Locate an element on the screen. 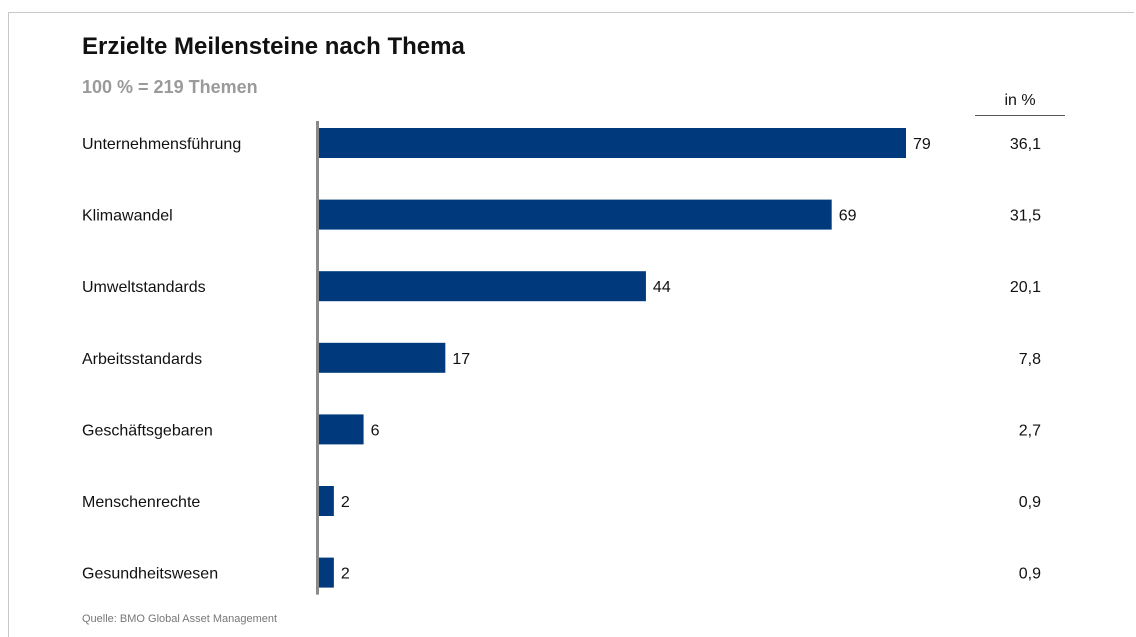  value-label: 17 is located at coordinates (461, 359).